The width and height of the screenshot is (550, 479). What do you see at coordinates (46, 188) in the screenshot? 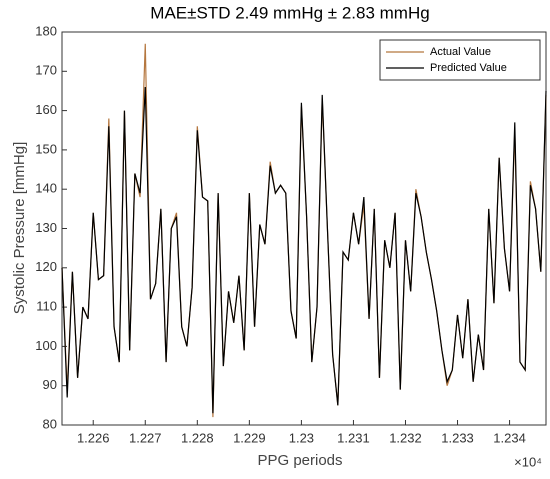
I see `y-tick-label: 140` at bounding box center [46, 188].